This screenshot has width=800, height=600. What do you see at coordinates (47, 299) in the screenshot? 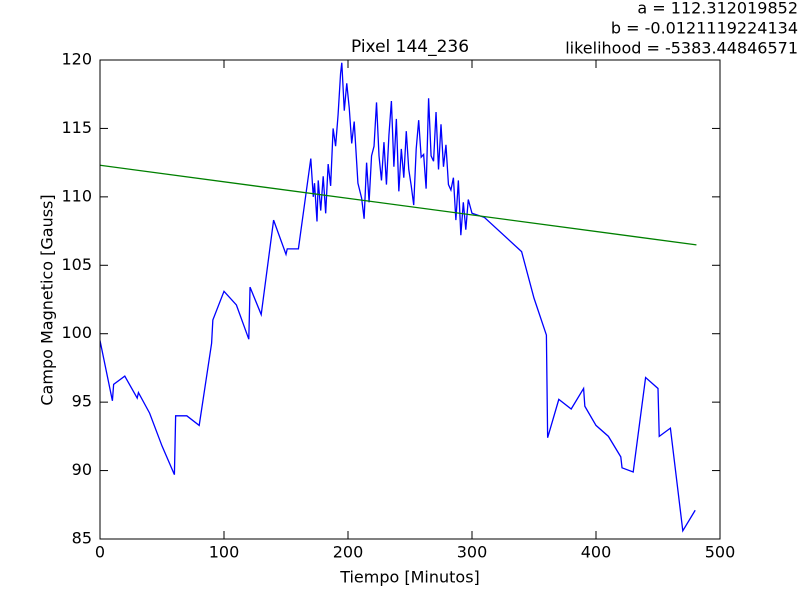
I see `y-axis-label: Campo Magnetico [Gauss]` at bounding box center [47, 299].